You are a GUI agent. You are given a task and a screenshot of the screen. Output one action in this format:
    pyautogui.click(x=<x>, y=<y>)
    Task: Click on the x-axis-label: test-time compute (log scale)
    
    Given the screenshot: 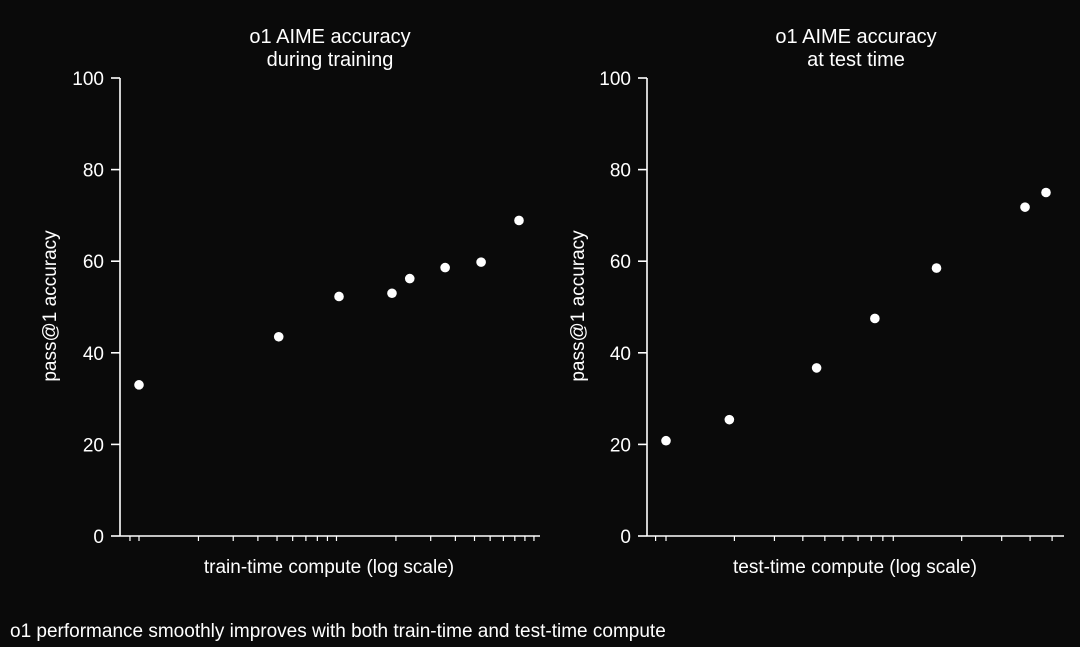 What is the action you would take?
    pyautogui.click(x=855, y=567)
    